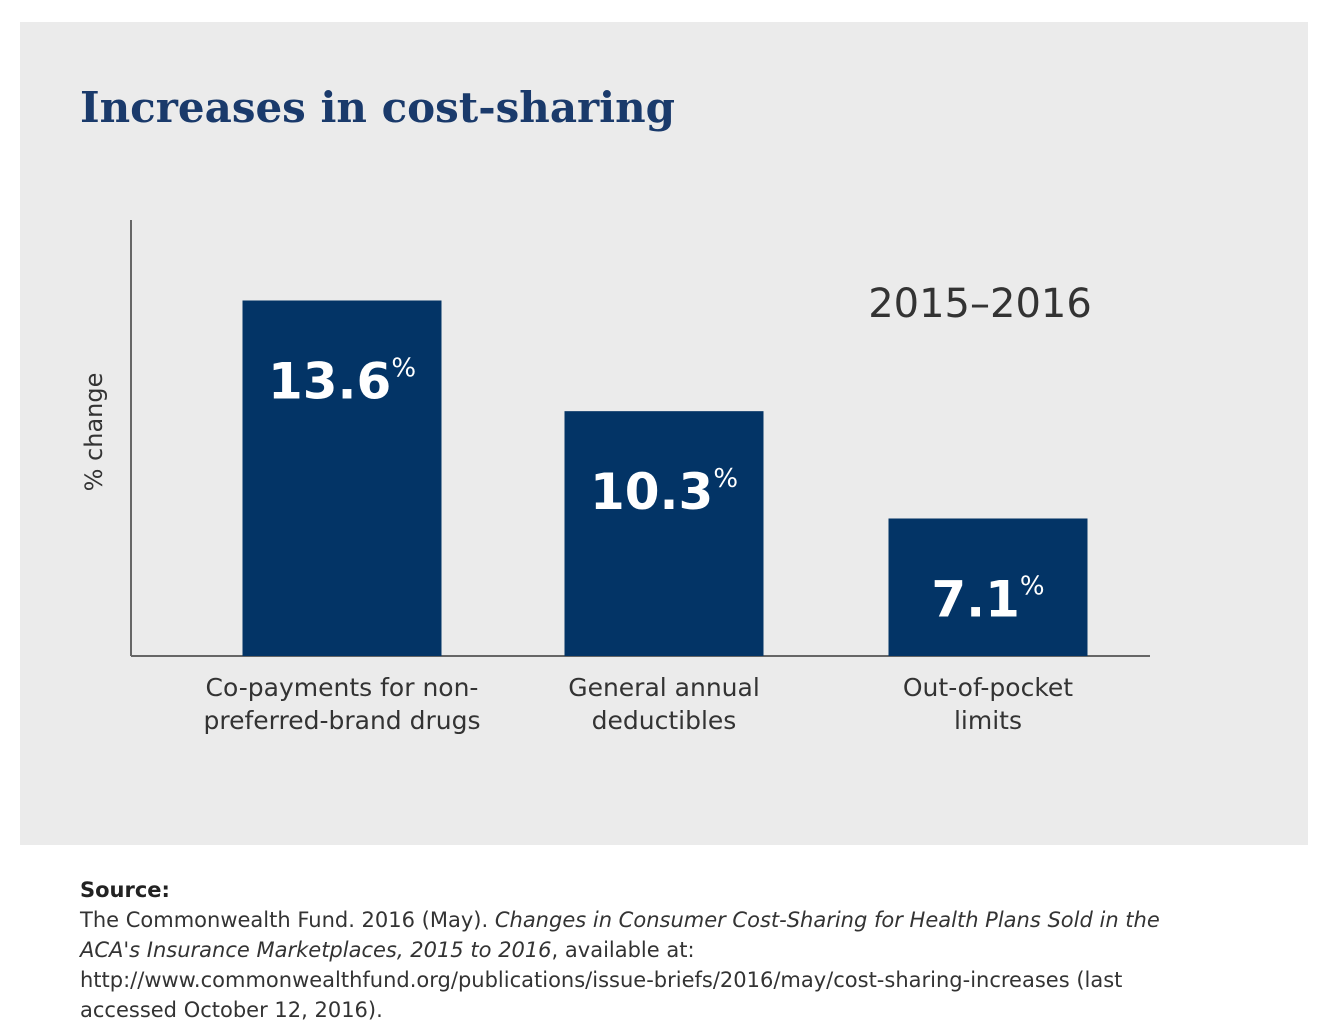  Describe the element at coordinates (342, 381) in the screenshot. I see `value-label: 13.6%` at that location.